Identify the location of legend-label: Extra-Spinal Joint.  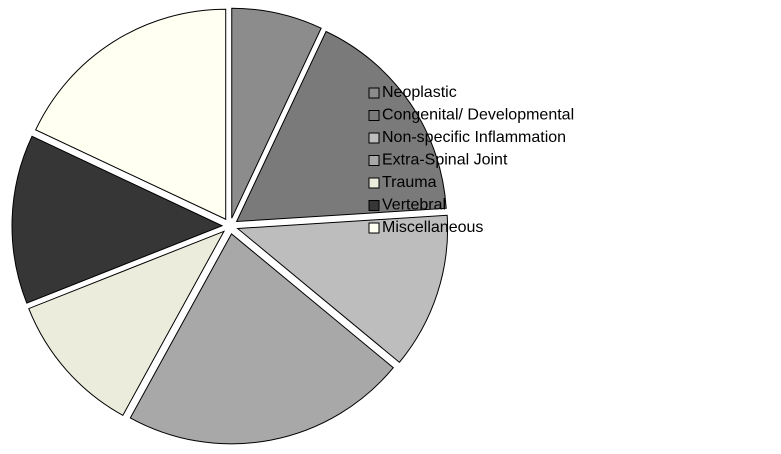
(445, 160).